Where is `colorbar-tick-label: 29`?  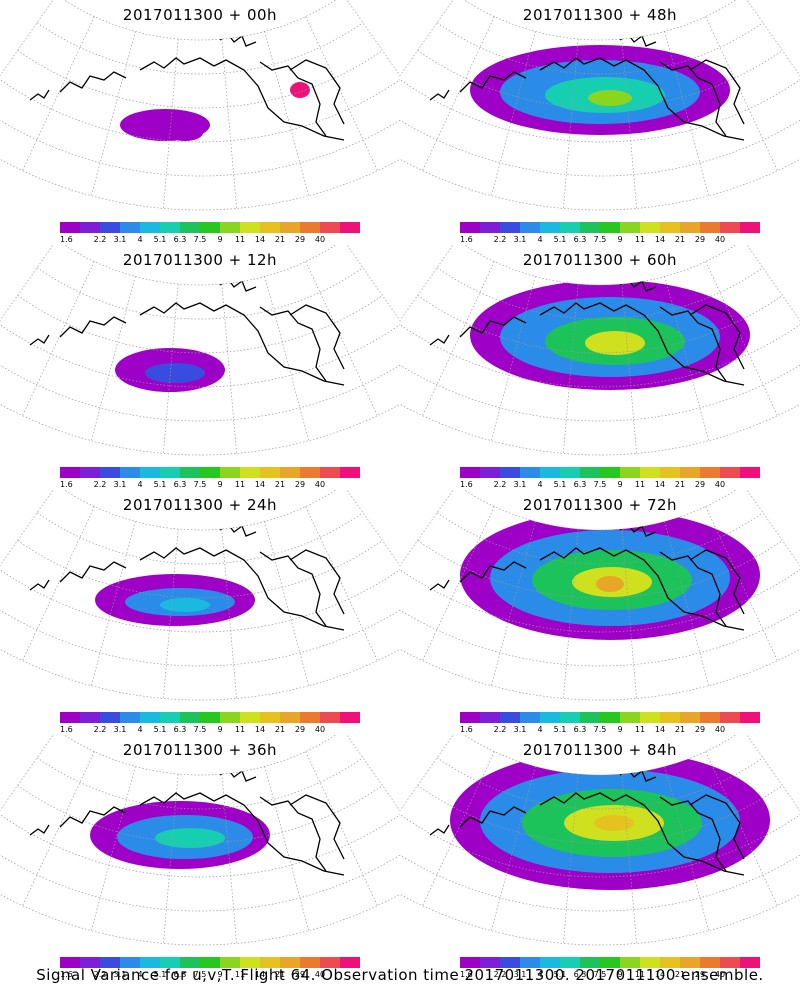 colorbar-tick-label: 29 is located at coordinates (700, 484).